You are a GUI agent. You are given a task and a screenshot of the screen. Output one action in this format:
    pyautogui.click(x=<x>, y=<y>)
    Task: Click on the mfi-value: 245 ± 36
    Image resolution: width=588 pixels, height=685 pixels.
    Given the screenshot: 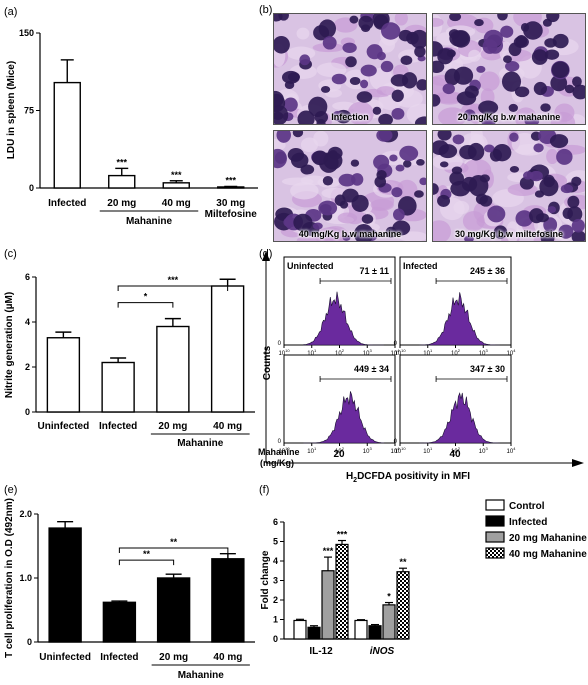 What is the action you would take?
    pyautogui.click(x=487, y=271)
    